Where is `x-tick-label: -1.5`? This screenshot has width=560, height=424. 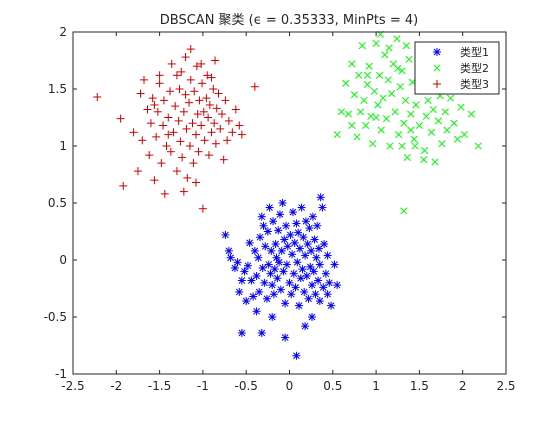
x-tick-label: -1.5 is located at coordinates (159, 386).